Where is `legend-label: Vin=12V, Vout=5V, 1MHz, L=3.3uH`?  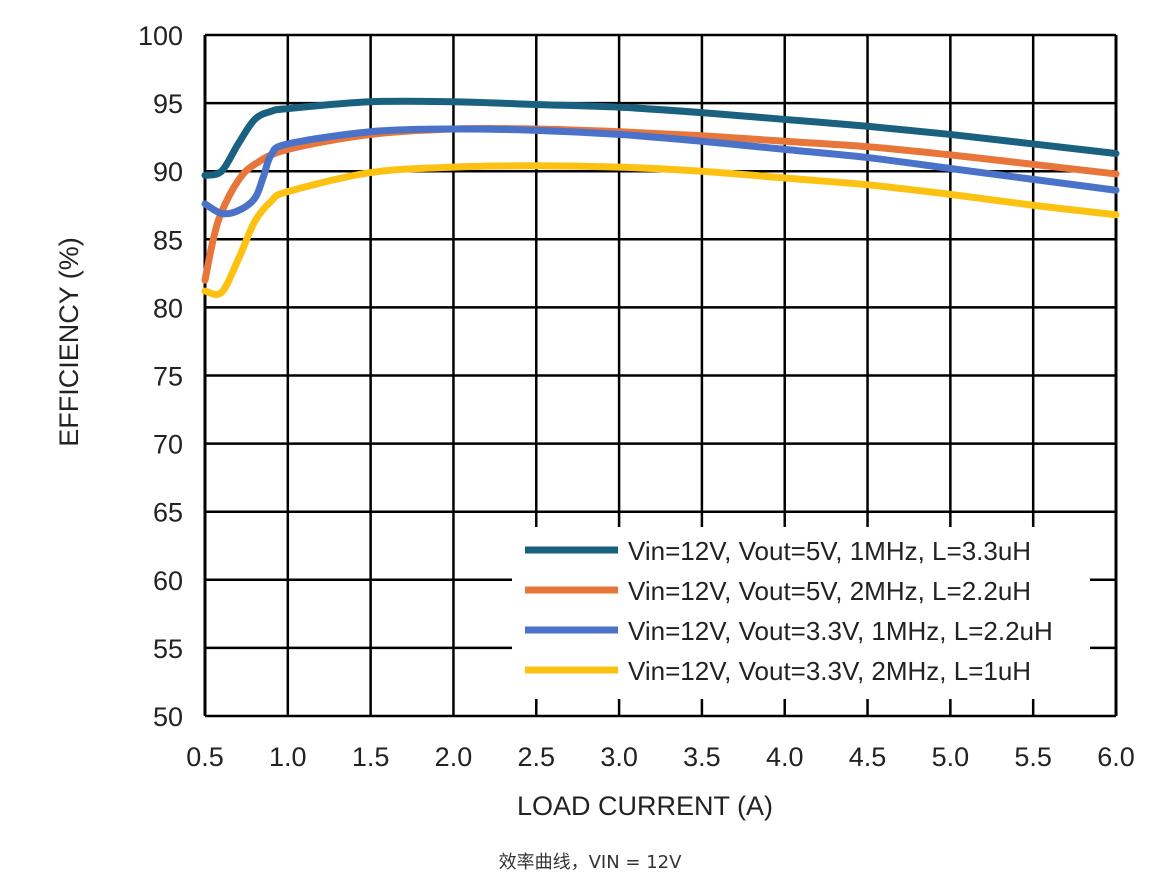 legend-label: Vin=12V, Vout=5V, 1MHz, L=3.3uH is located at coordinates (829, 551).